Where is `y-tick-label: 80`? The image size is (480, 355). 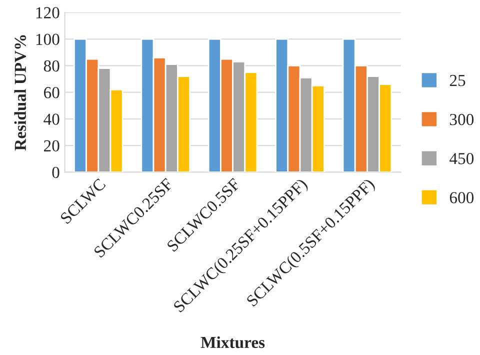
y-tick-label: 80 is located at coordinates (52, 66).